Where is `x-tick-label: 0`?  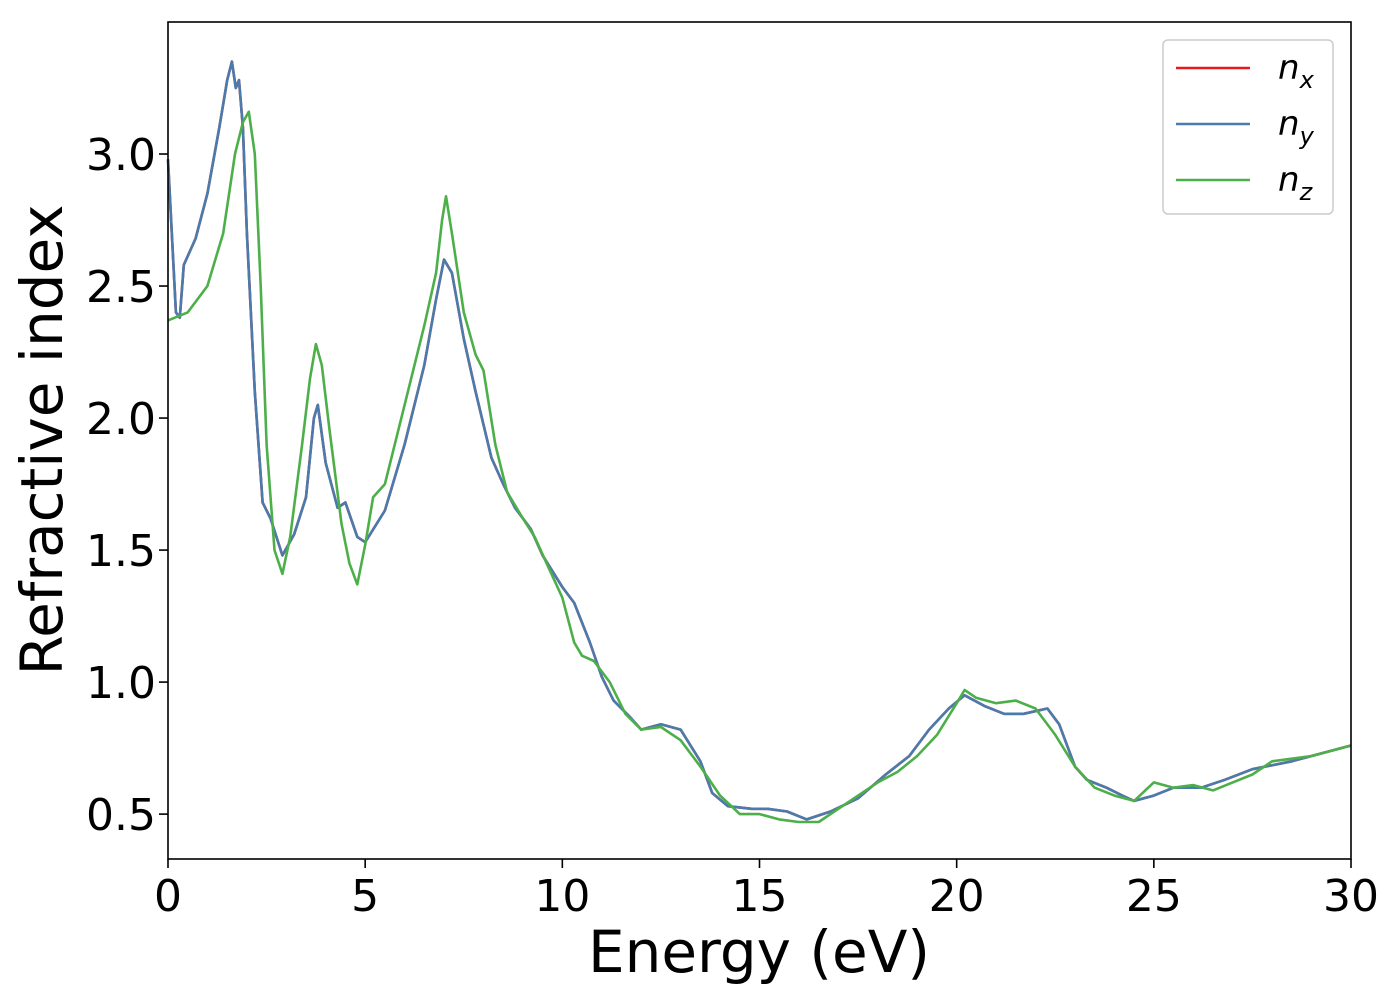
x-tick-label: 0 is located at coordinates (168, 896).